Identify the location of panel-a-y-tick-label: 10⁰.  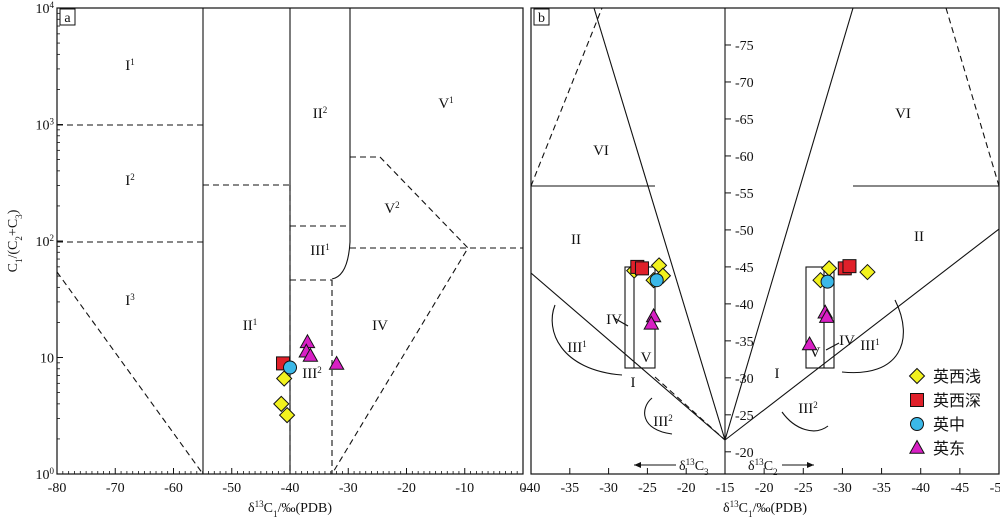
(45, 474).